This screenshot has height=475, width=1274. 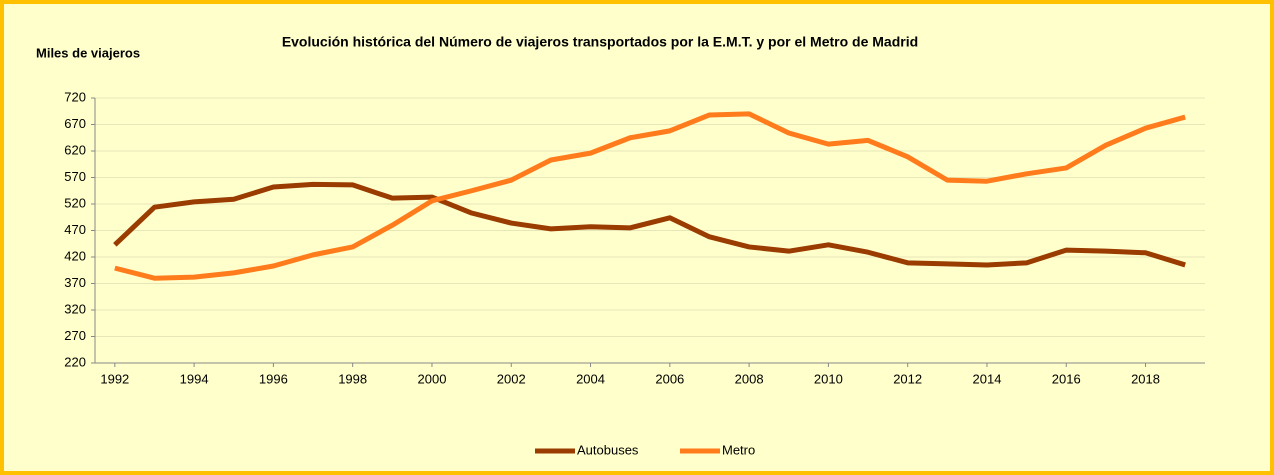 What do you see at coordinates (432, 378) in the screenshot?
I see `x-tick-label: 2000` at bounding box center [432, 378].